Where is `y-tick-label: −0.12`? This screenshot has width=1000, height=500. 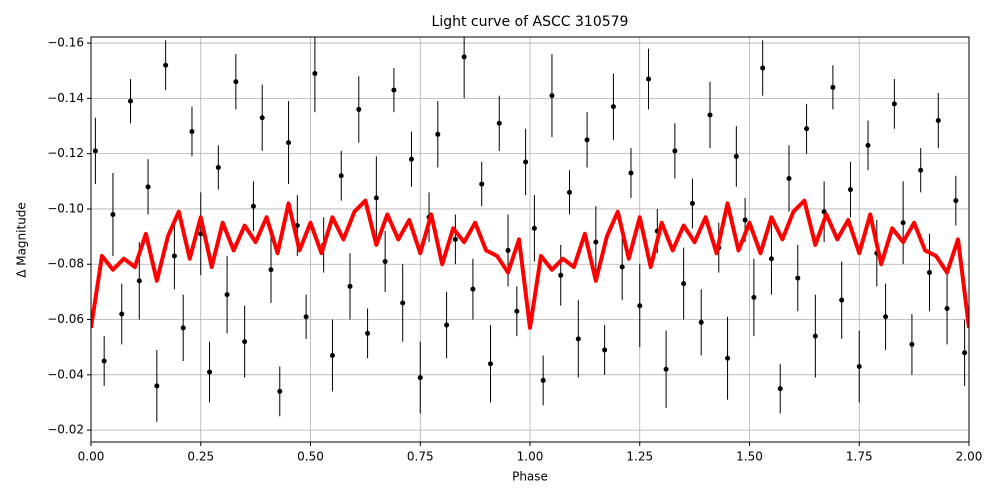 y-tick-label: −0.12 is located at coordinates (65, 153).